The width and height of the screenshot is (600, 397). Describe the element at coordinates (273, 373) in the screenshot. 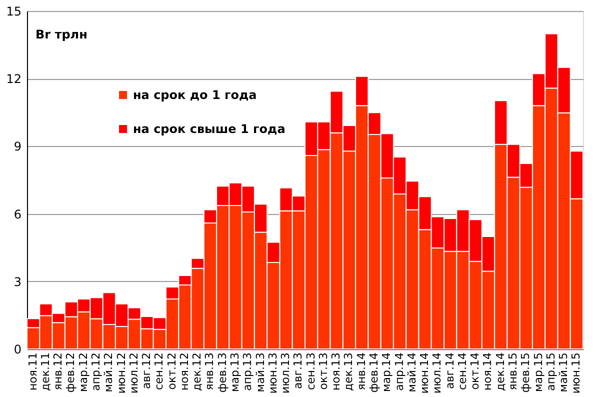

I see `x-tick-label: июн.13` at that location.